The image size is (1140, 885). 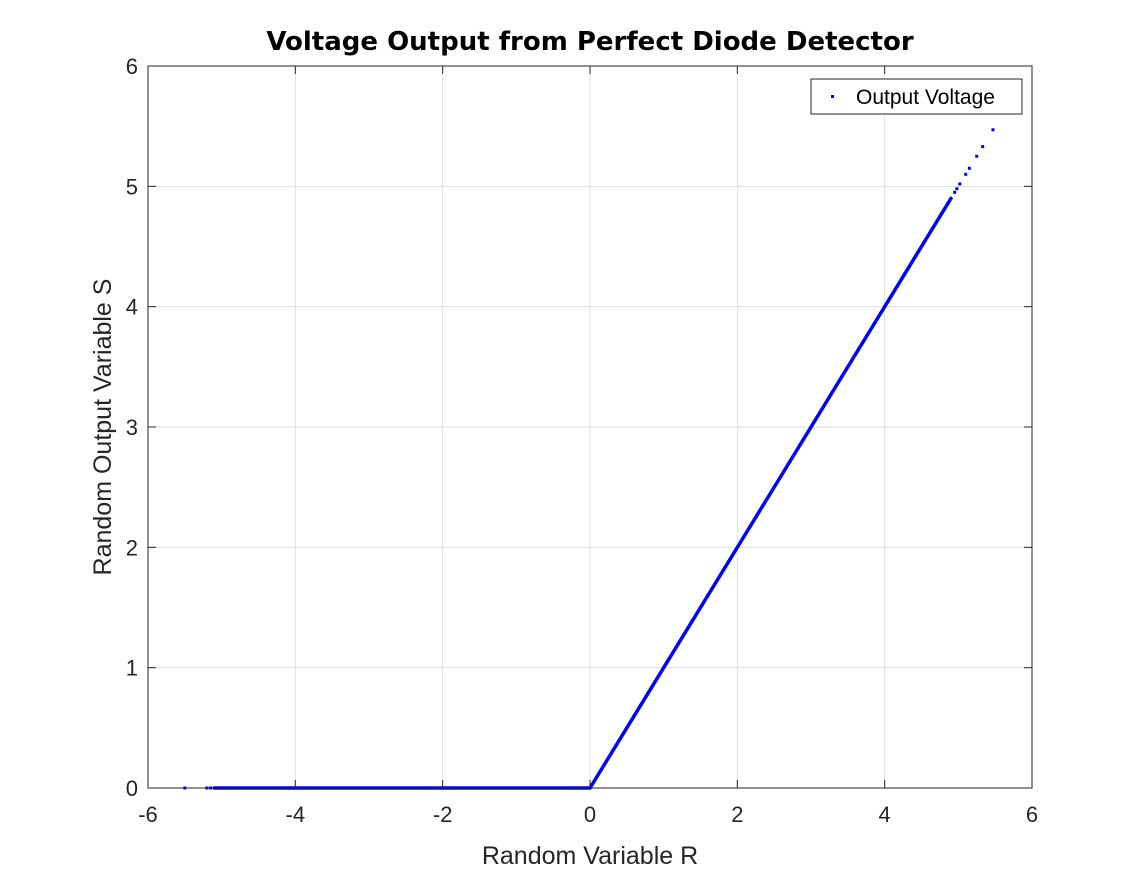 What do you see at coordinates (1032, 814) in the screenshot?
I see `x-tick-label: 6` at bounding box center [1032, 814].